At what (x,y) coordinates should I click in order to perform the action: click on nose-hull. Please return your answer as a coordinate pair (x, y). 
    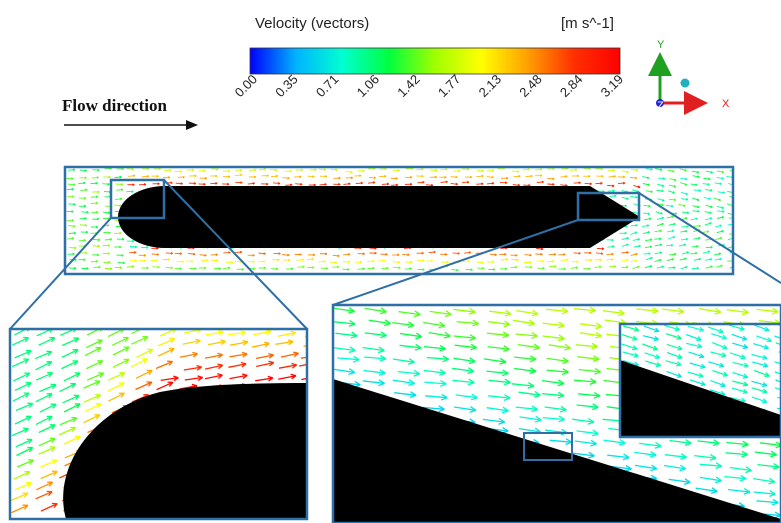
    Looking at the image, I should click on (185, 451).